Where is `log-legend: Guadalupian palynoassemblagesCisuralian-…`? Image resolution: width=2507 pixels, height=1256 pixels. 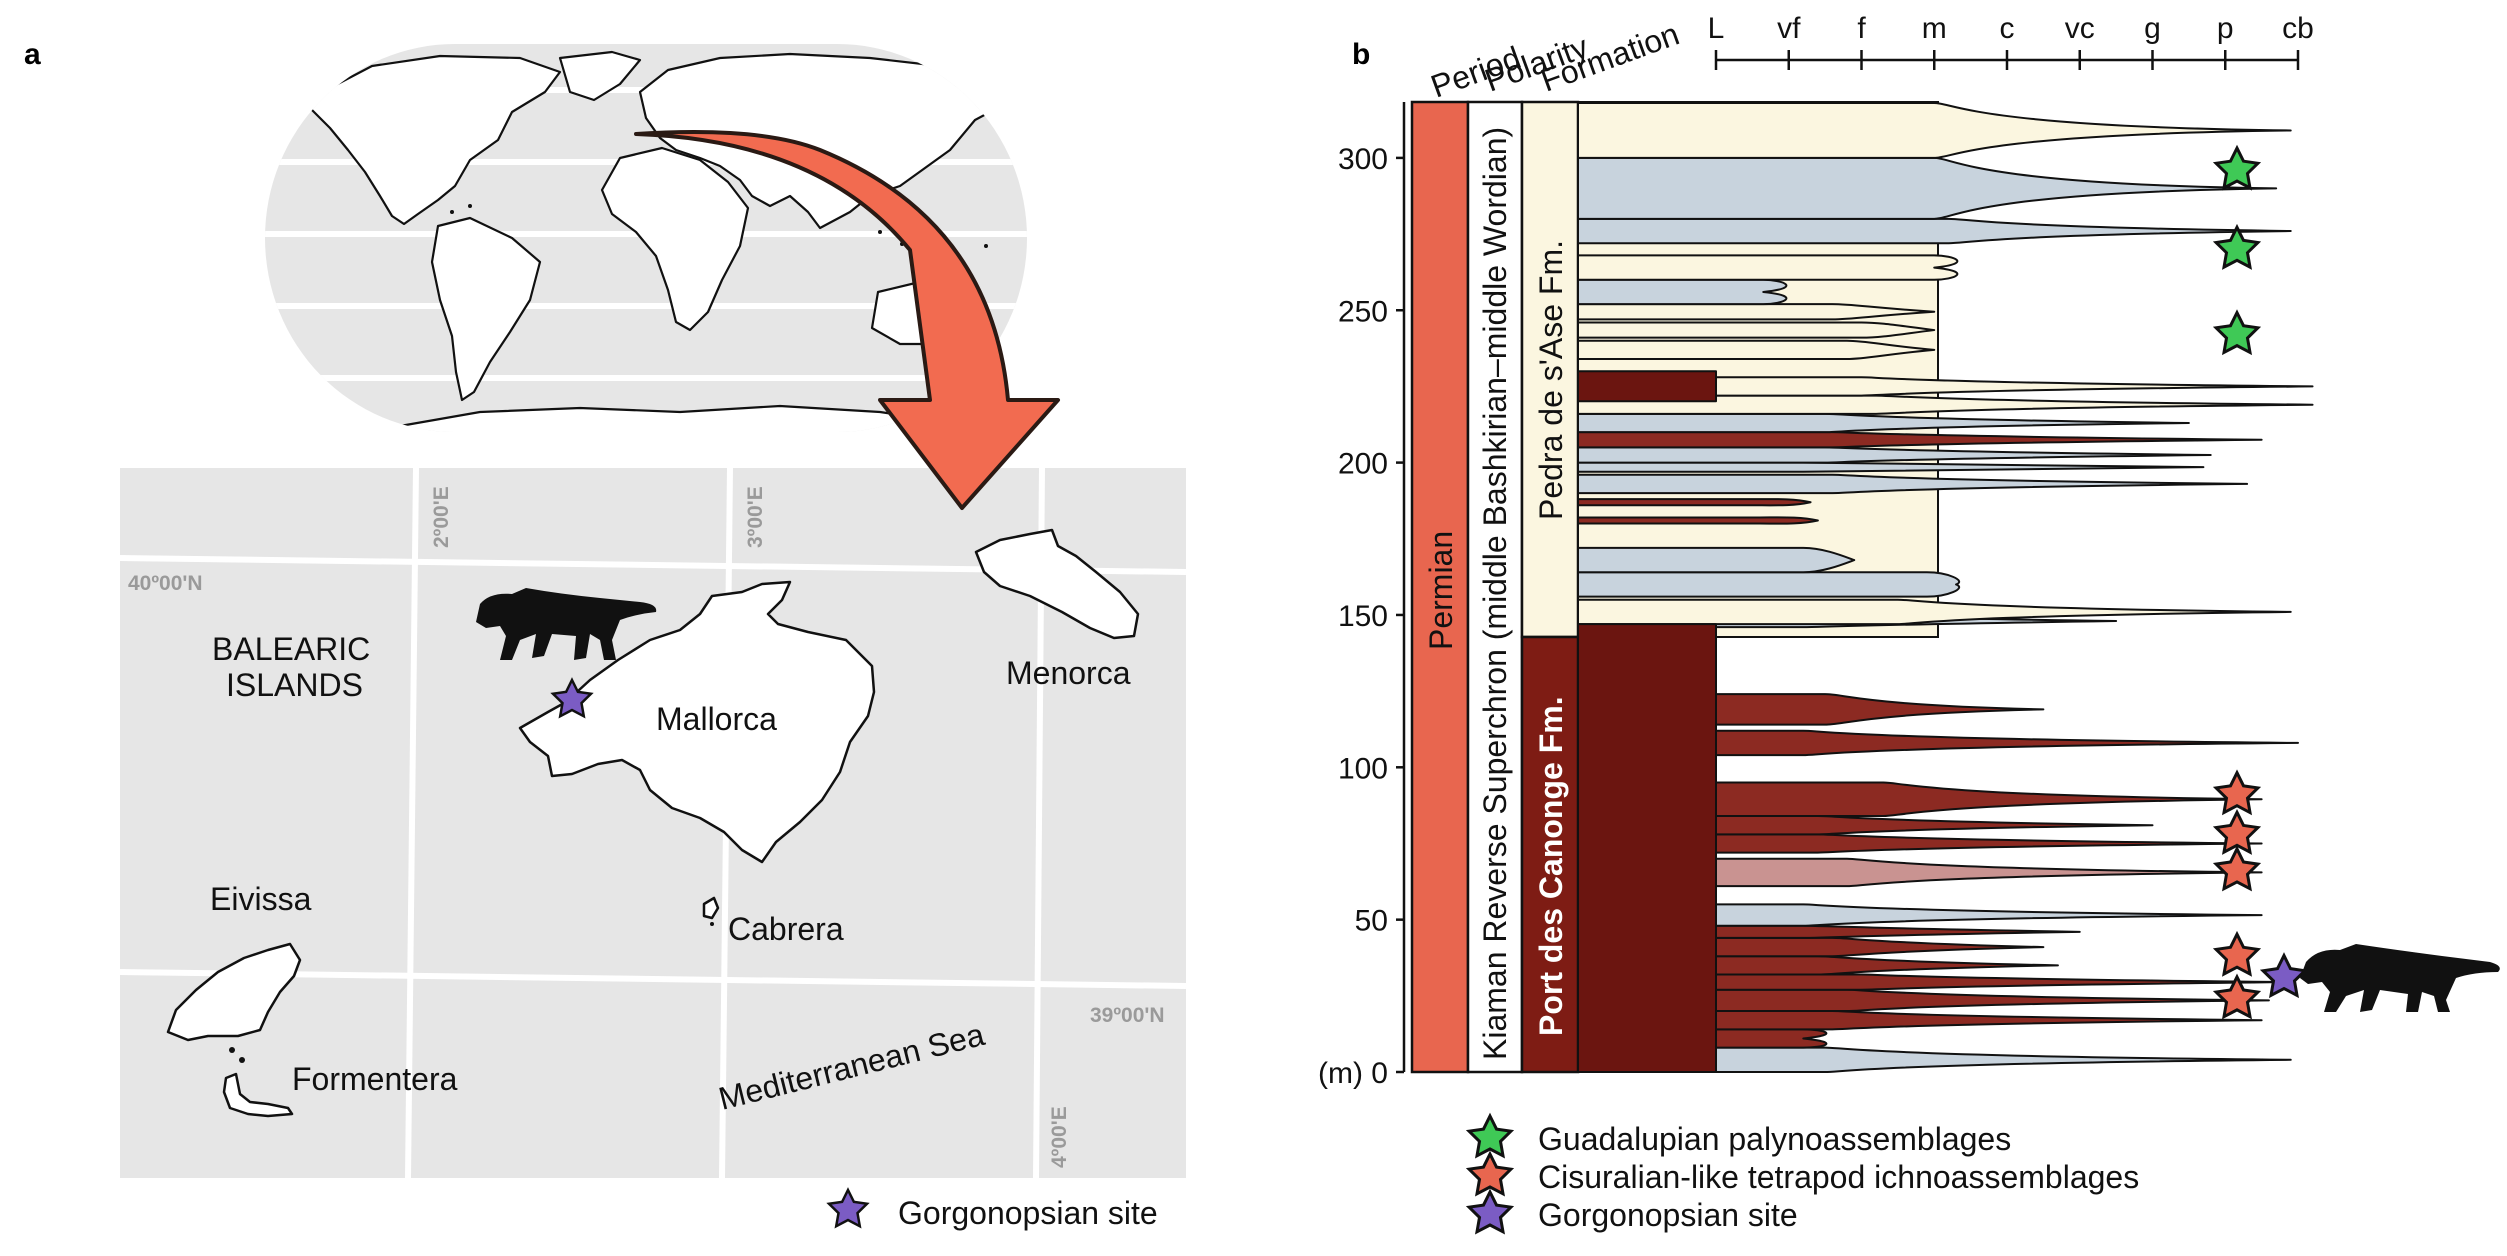 log-legend: Guadalupian palynoassemblagesCisuralian-… is located at coordinates (1802, 1173).